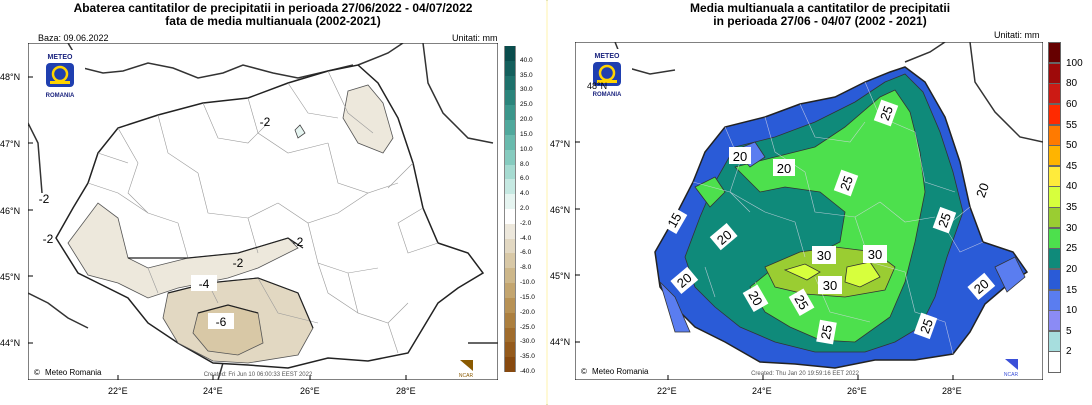 The width and height of the screenshot is (1092, 405). Describe the element at coordinates (762, 391) in the screenshot. I see `right-lon-24: 24°E` at that location.